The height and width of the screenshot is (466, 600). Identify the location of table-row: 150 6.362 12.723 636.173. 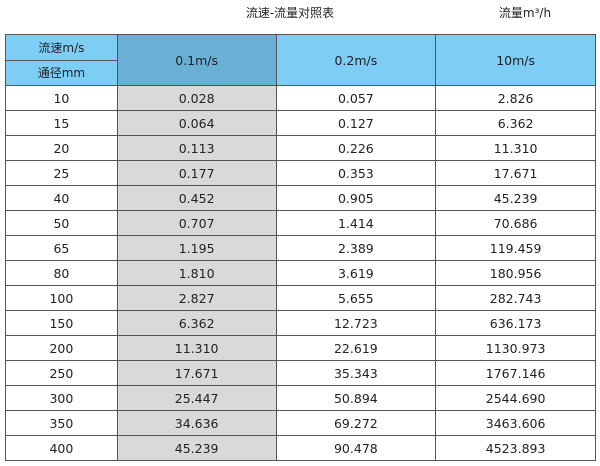
(300, 323).